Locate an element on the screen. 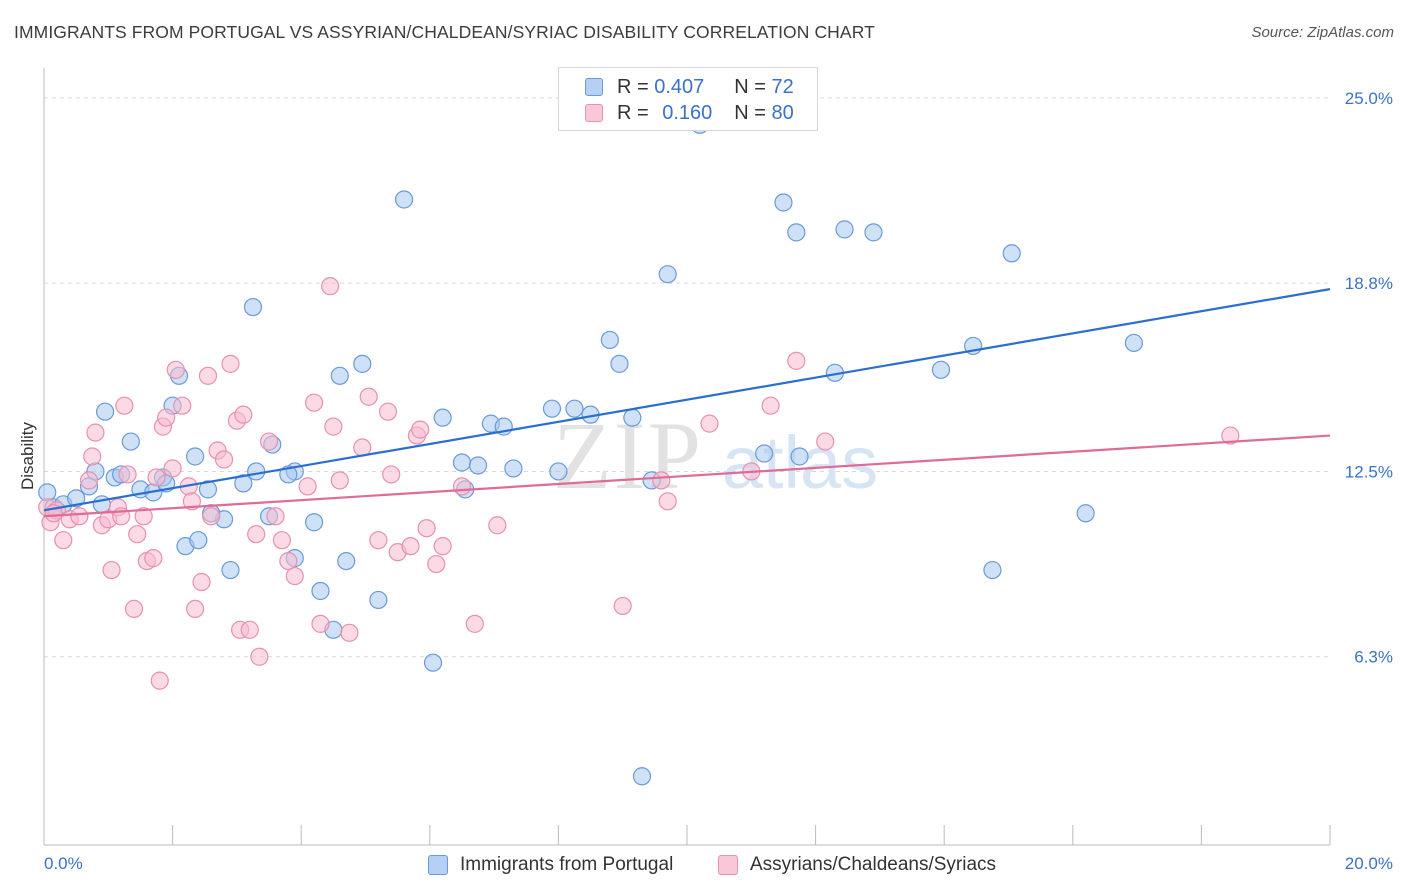 This screenshot has width=1406, height=892. legend-n-value-assyrian: 80 is located at coordinates (782, 112).